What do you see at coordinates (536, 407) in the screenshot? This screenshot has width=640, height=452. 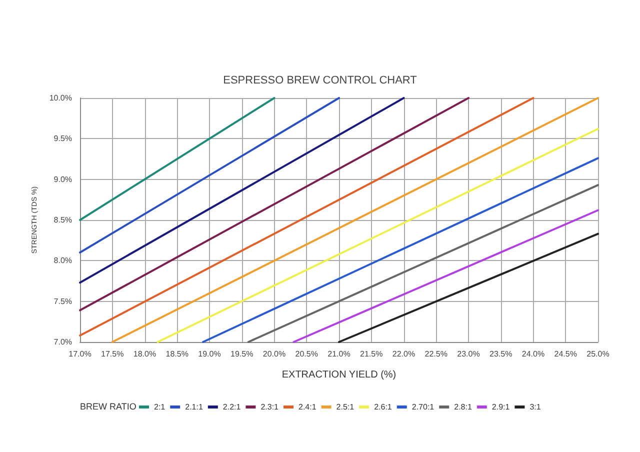 I see `legend-label: 3:1` at bounding box center [536, 407].